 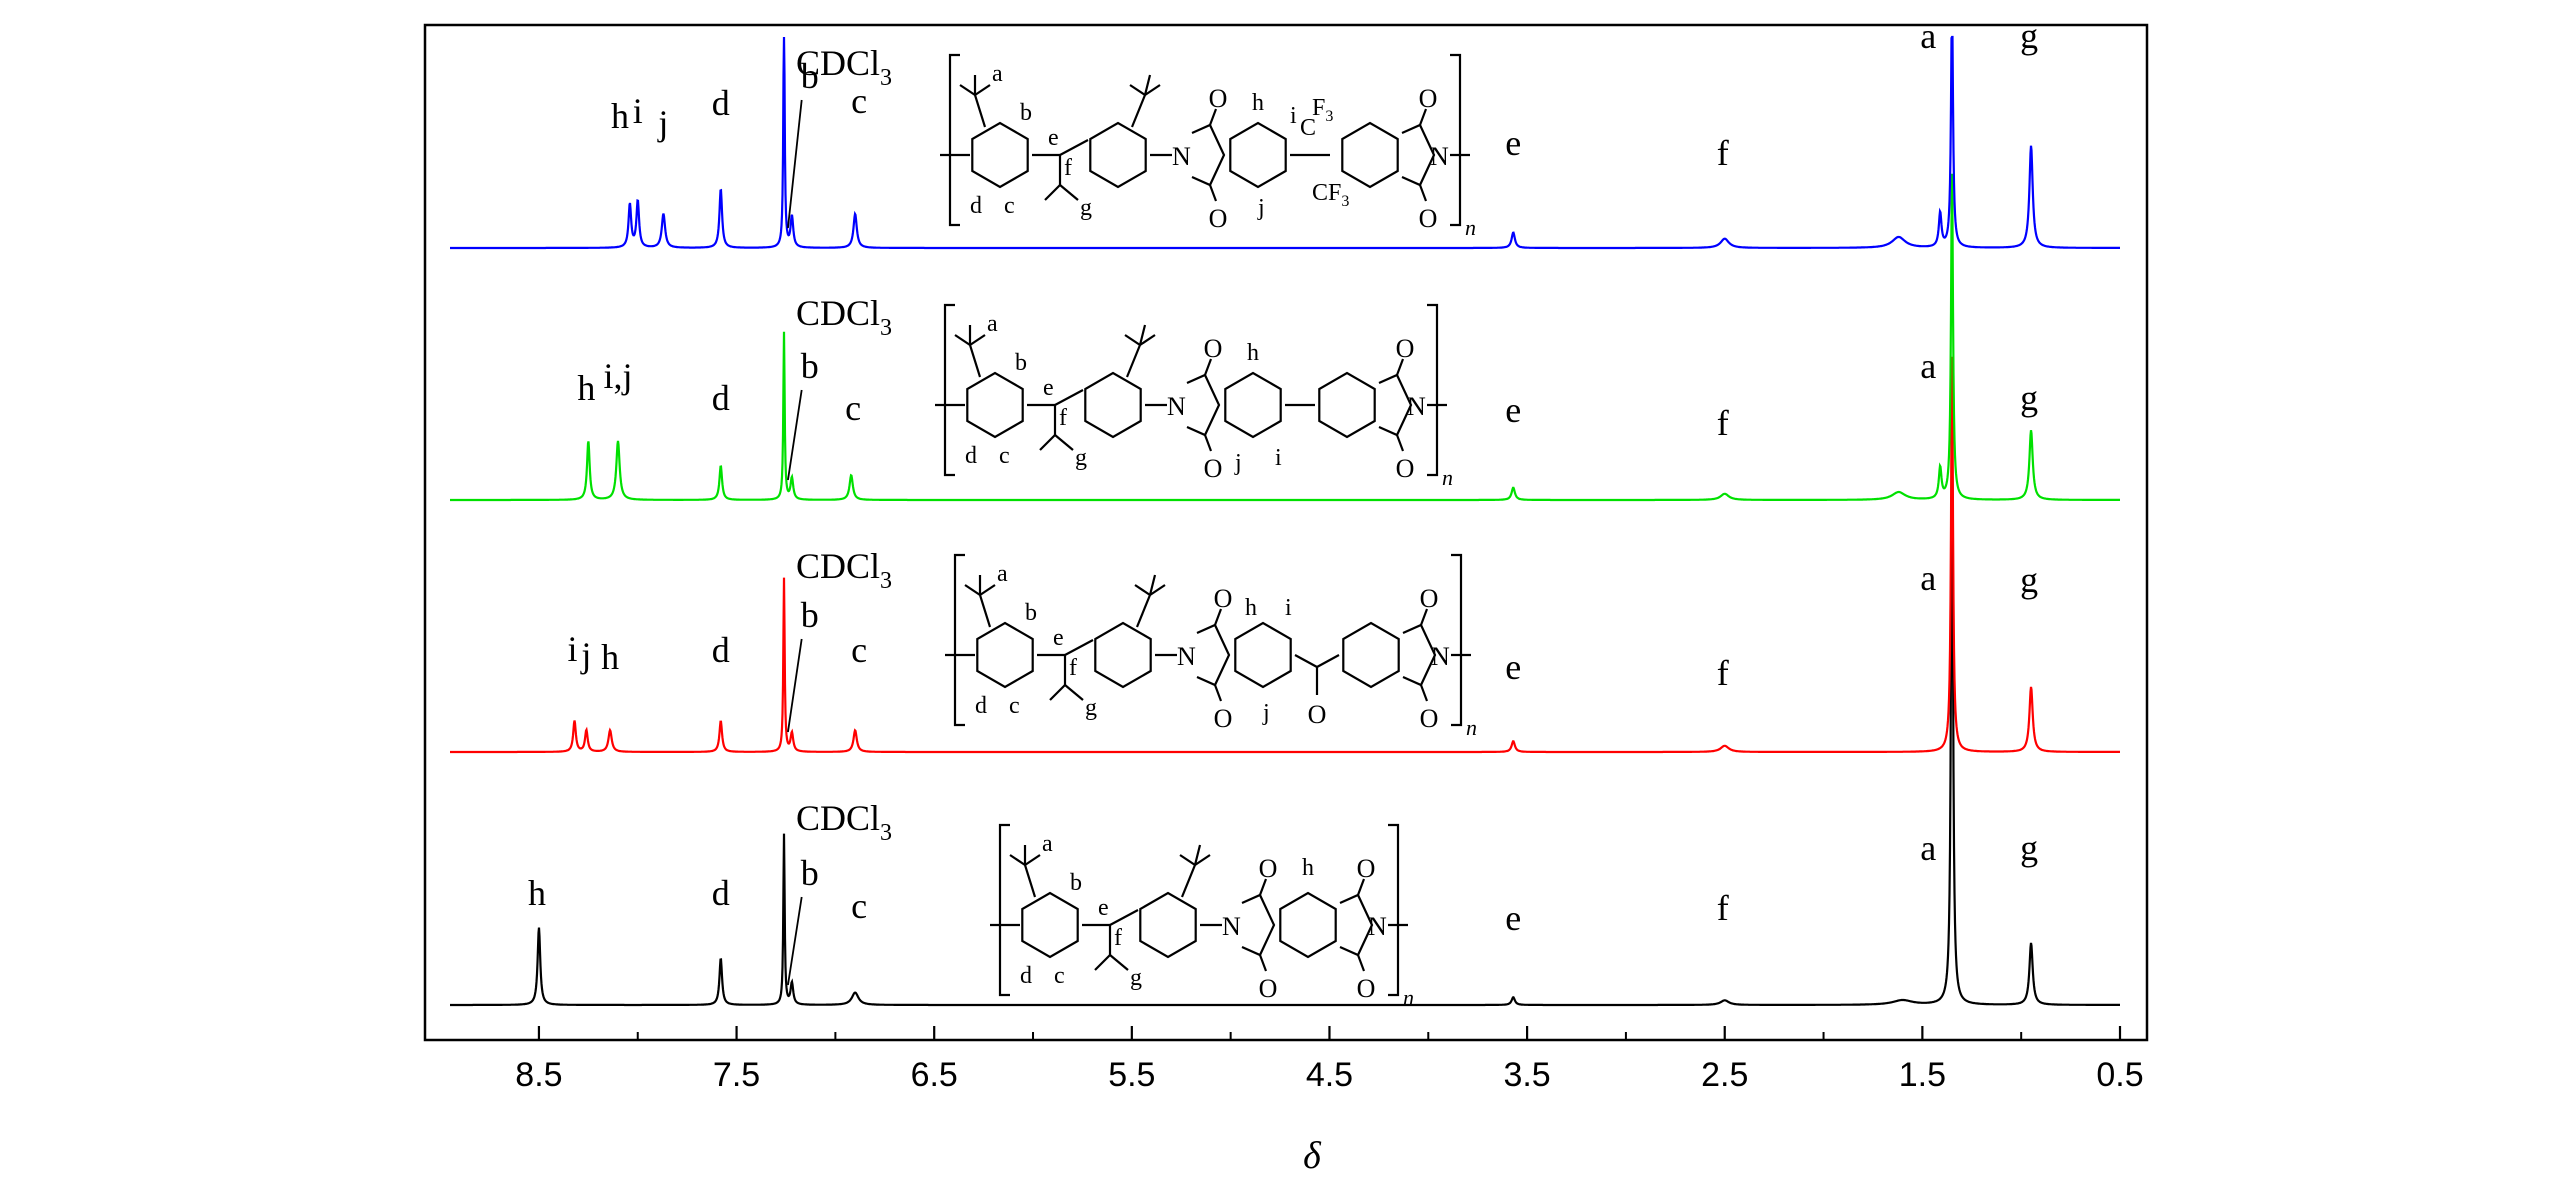 I want to click on atom-CF3: F3, so click(x=1322, y=110).